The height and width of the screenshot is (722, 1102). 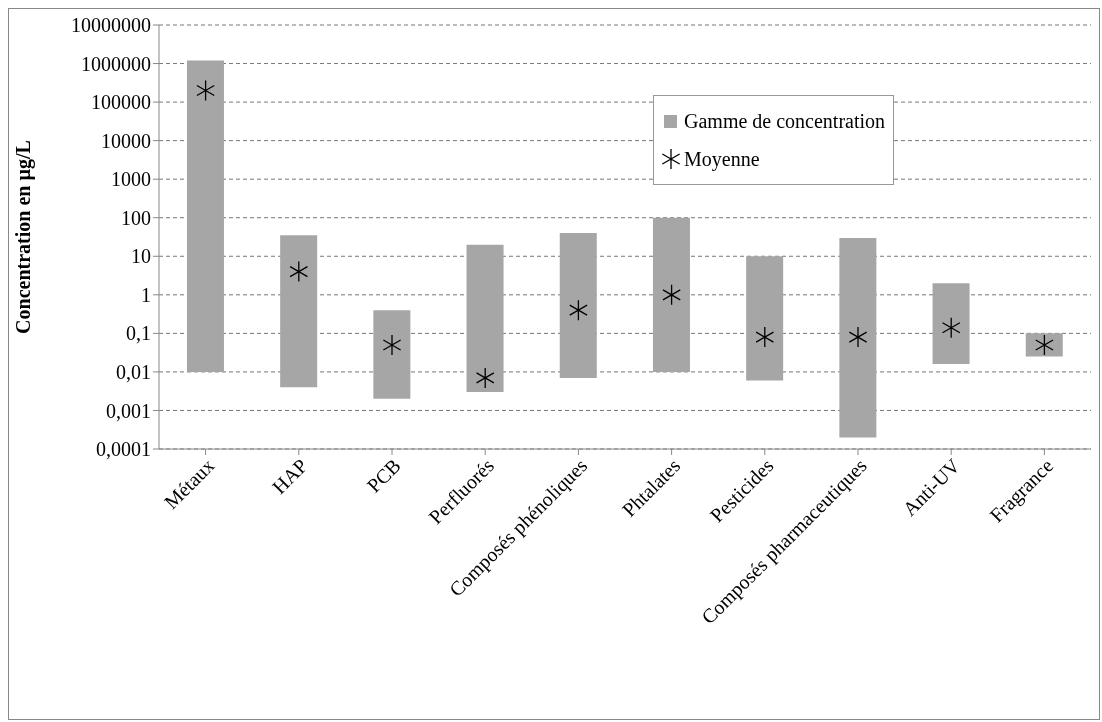 What do you see at coordinates (136, 217) in the screenshot?
I see `y-tick-label: 100` at bounding box center [136, 217].